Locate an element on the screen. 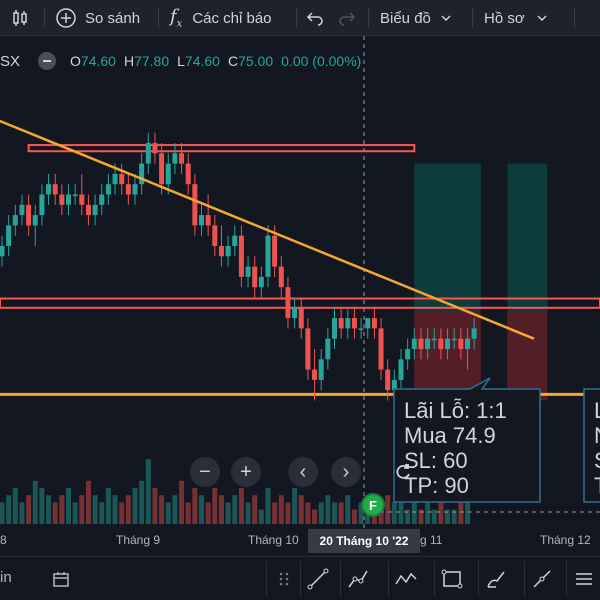  resistance-zone is located at coordinates (221, 148).